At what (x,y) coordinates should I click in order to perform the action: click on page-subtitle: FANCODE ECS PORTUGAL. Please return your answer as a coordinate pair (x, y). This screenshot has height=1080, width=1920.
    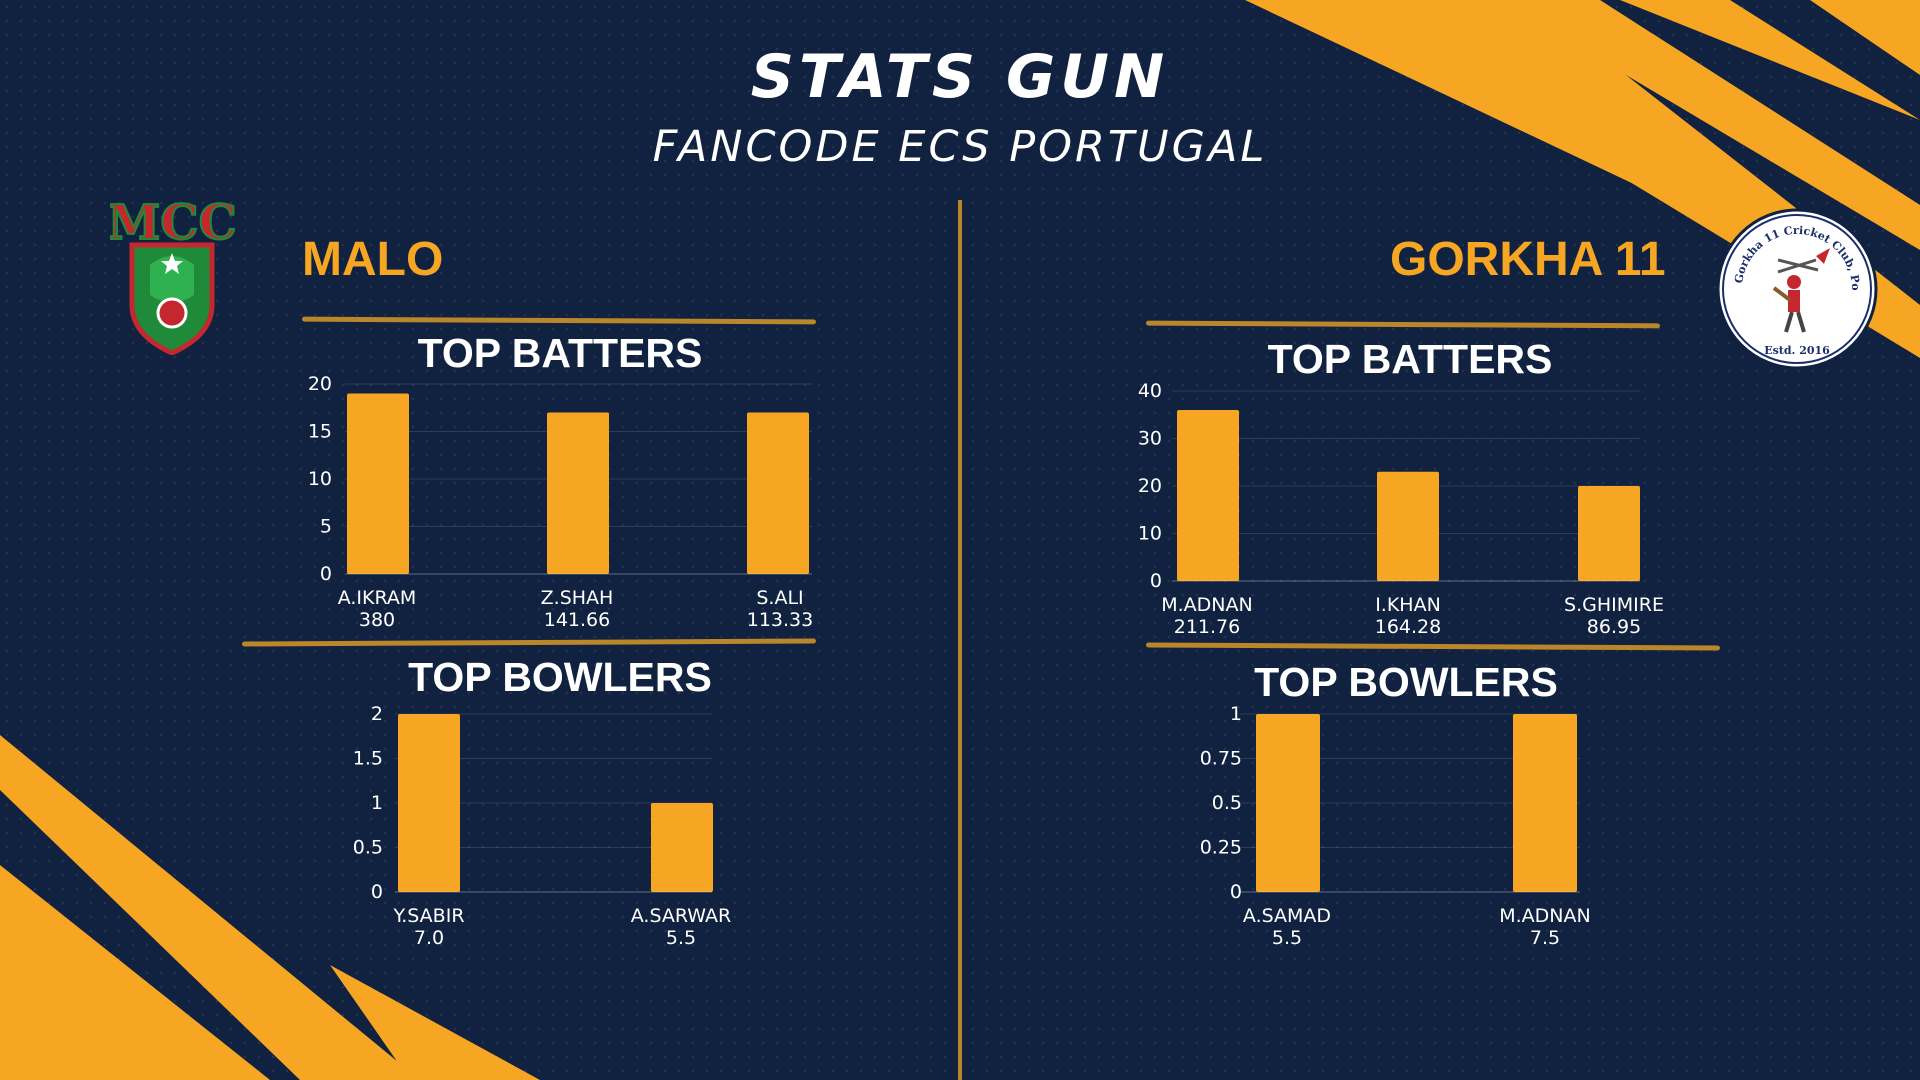
    Looking at the image, I should click on (960, 147).